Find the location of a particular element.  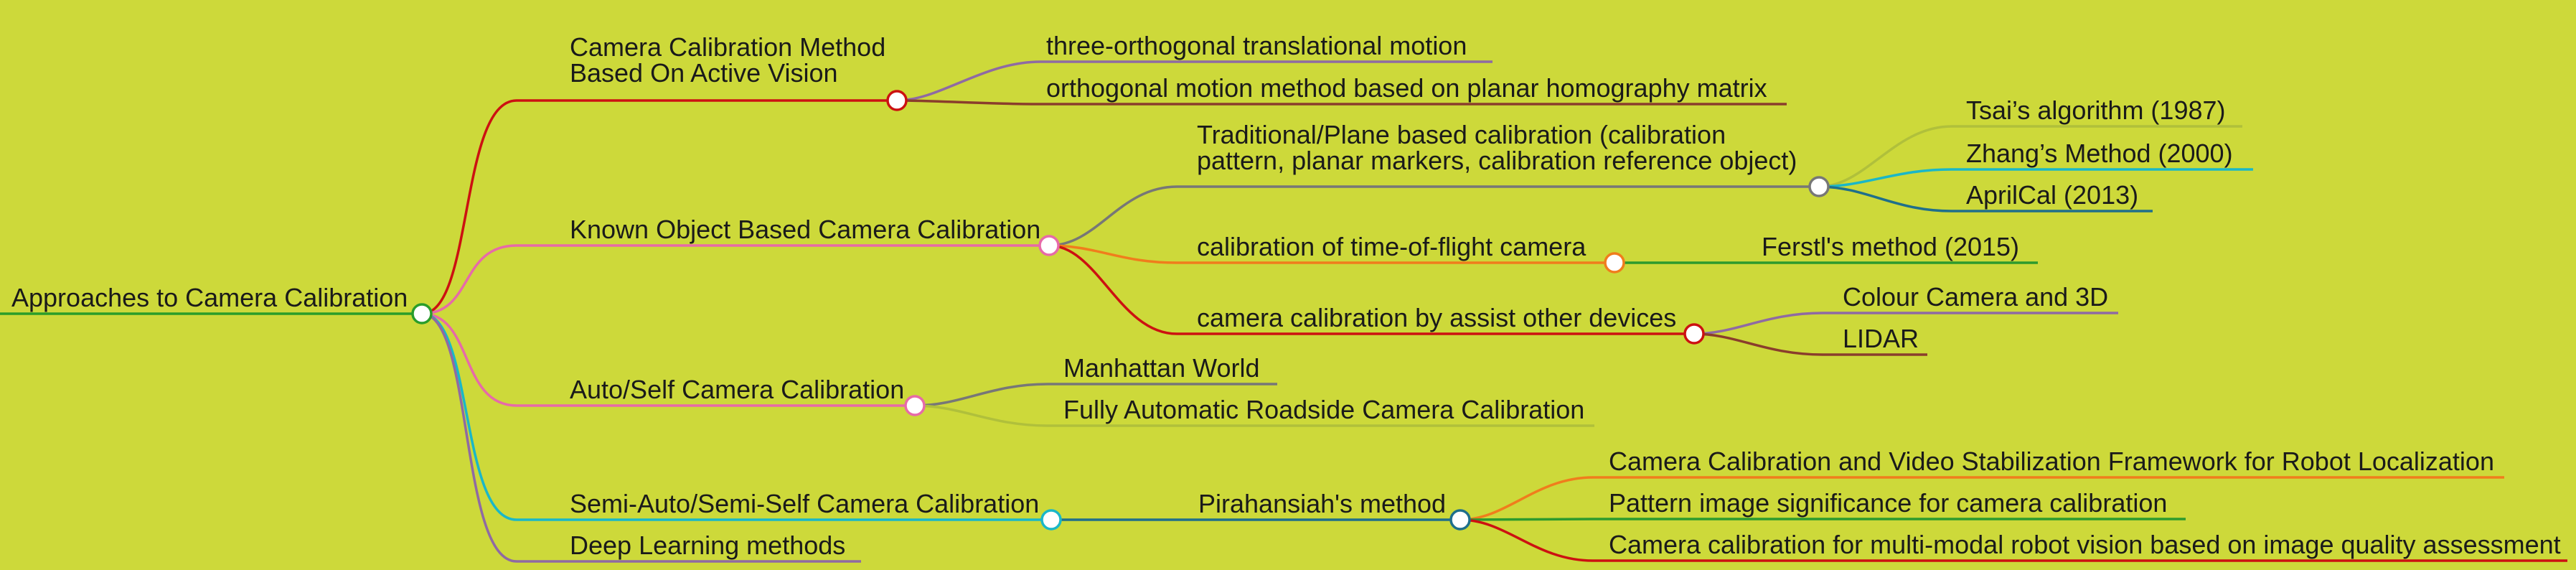

edge-root-active is located at coordinates (659, 207).